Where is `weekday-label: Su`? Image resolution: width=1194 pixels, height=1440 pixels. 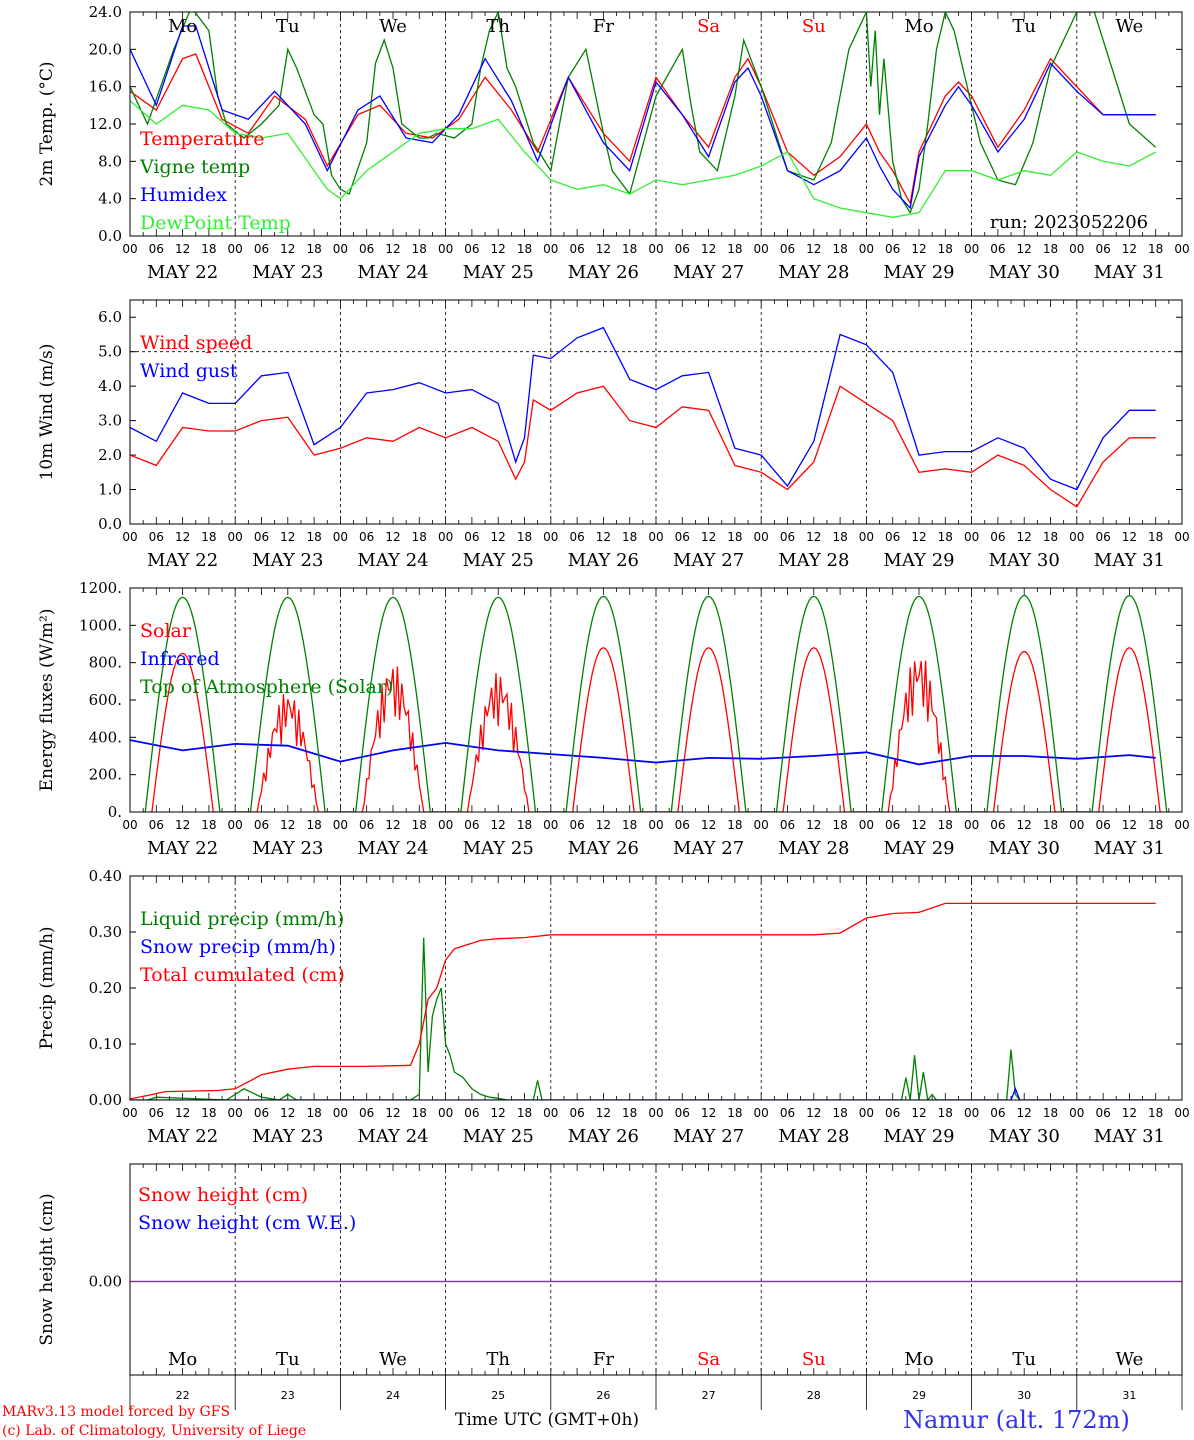
weekday-label: Su is located at coordinates (814, 1359).